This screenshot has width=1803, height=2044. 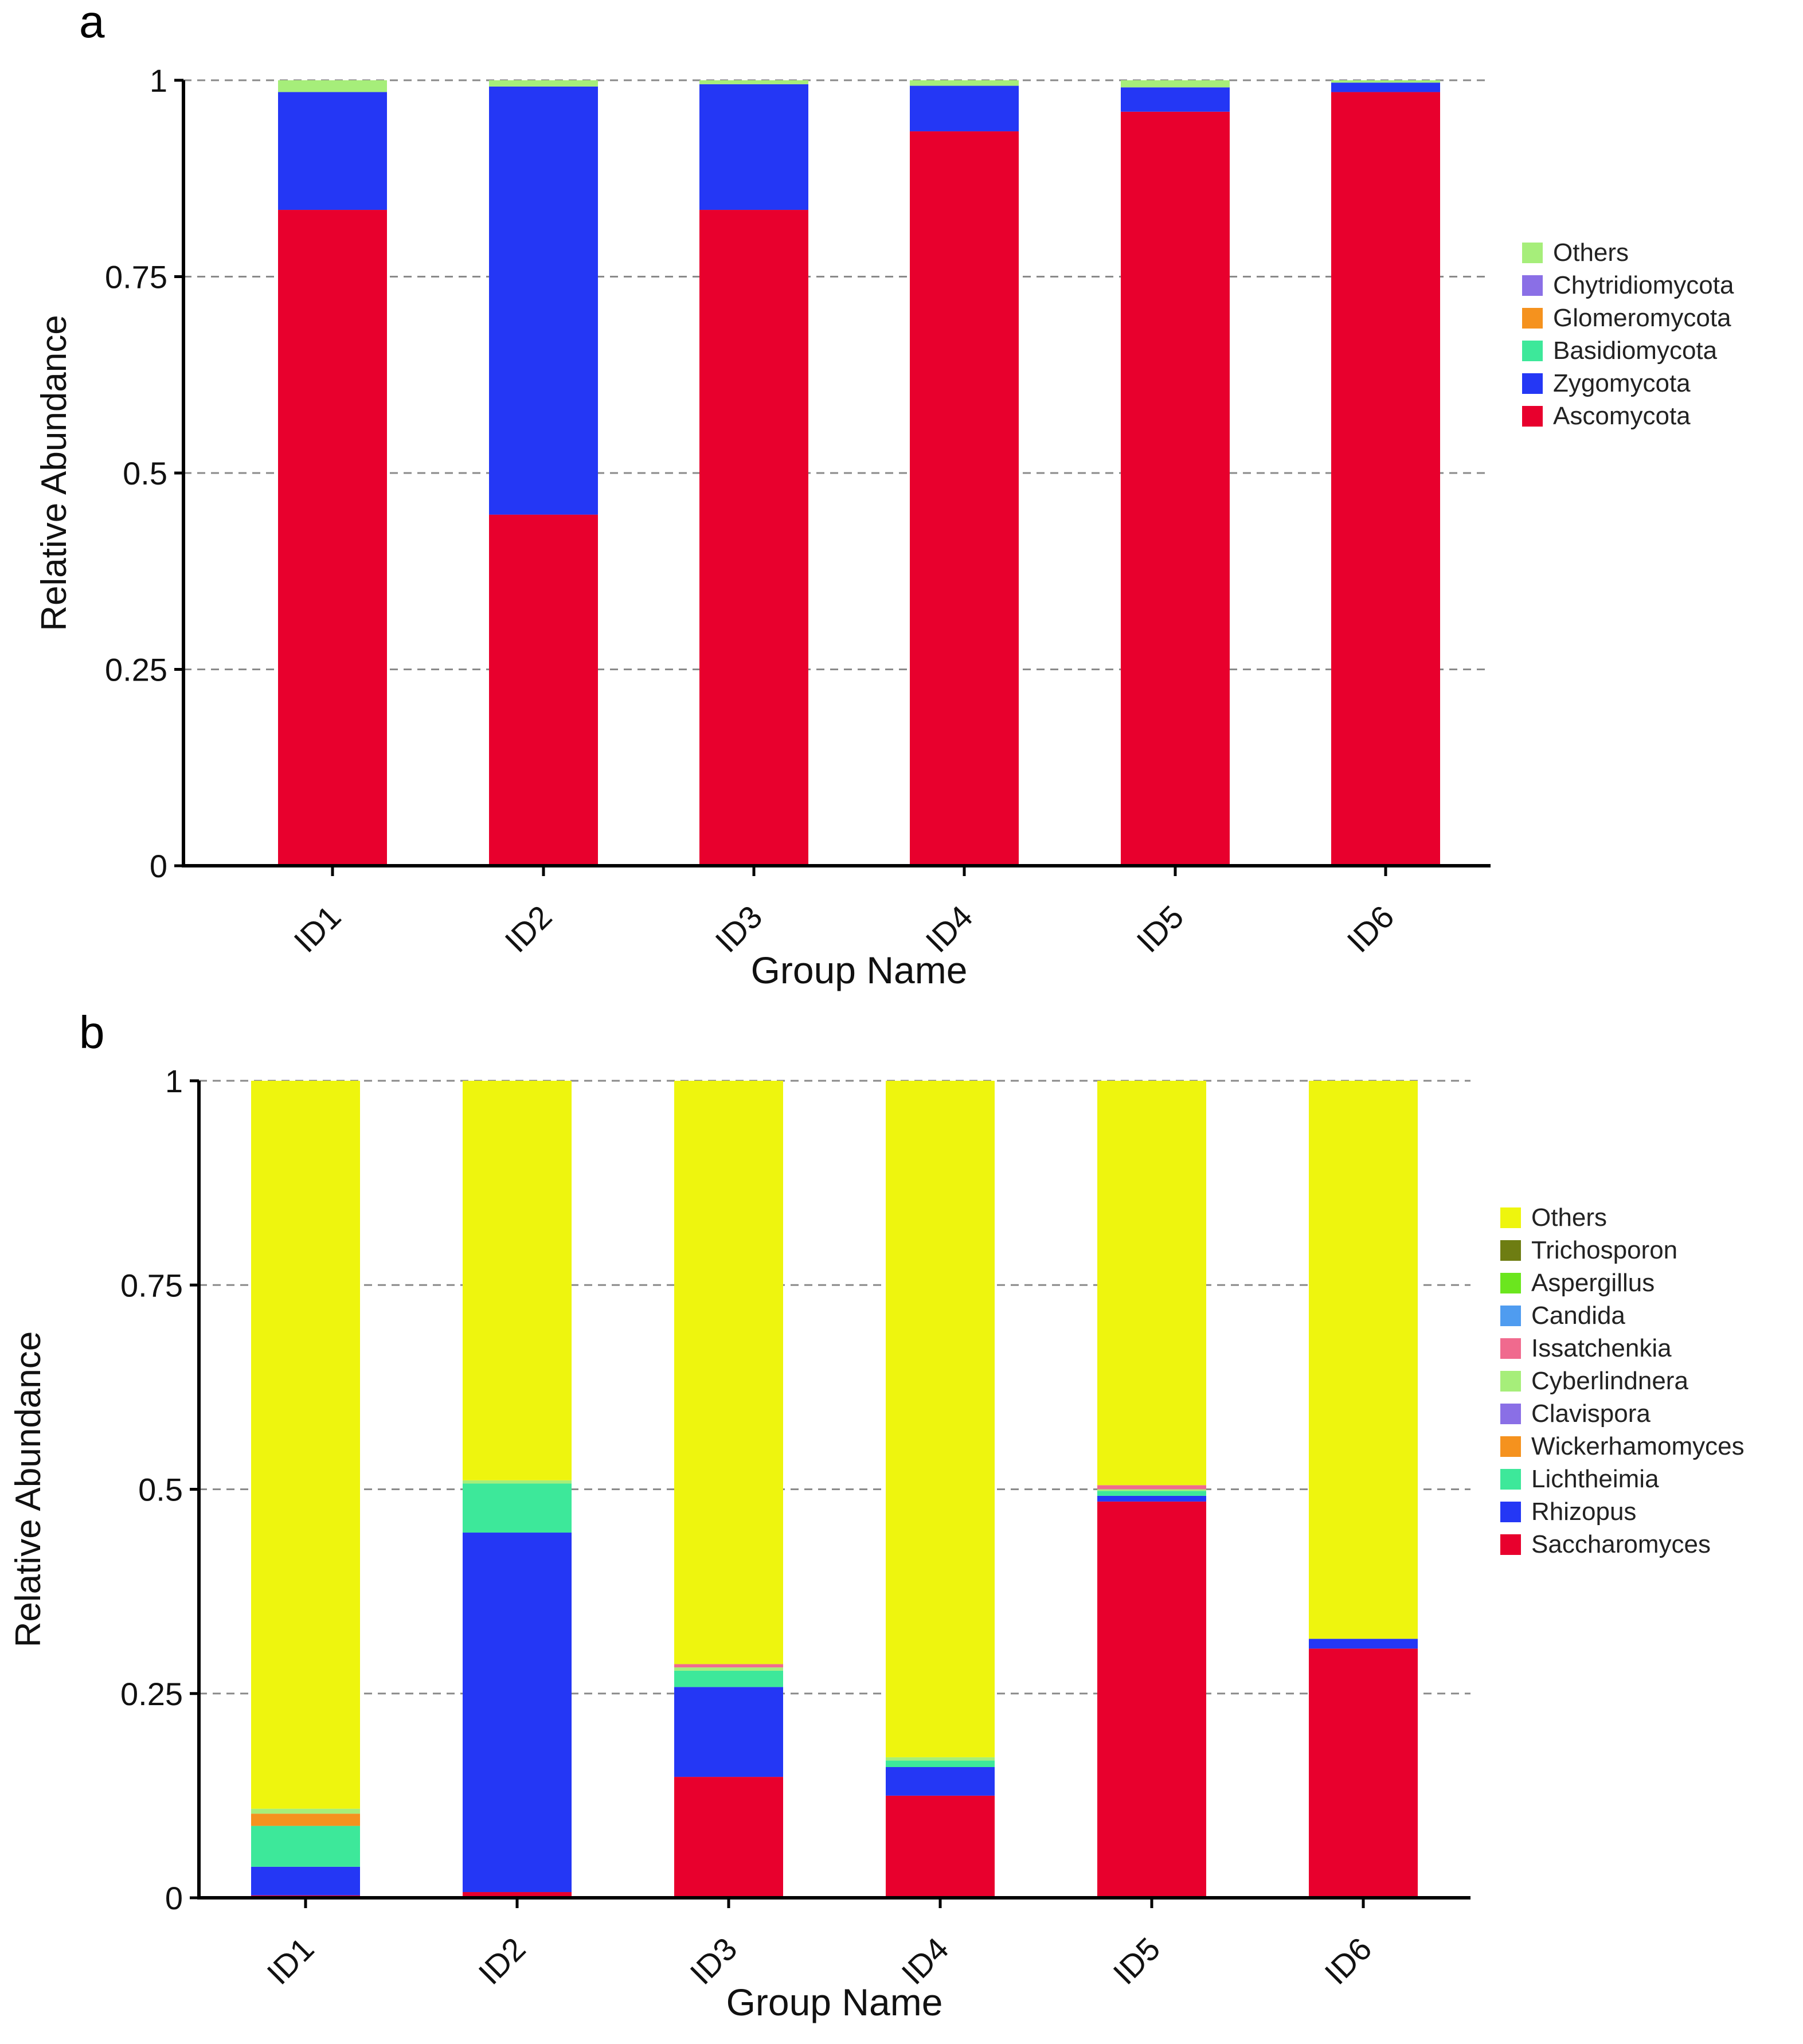 I want to click on legend-label: Ascomycota, so click(x=1622, y=415).